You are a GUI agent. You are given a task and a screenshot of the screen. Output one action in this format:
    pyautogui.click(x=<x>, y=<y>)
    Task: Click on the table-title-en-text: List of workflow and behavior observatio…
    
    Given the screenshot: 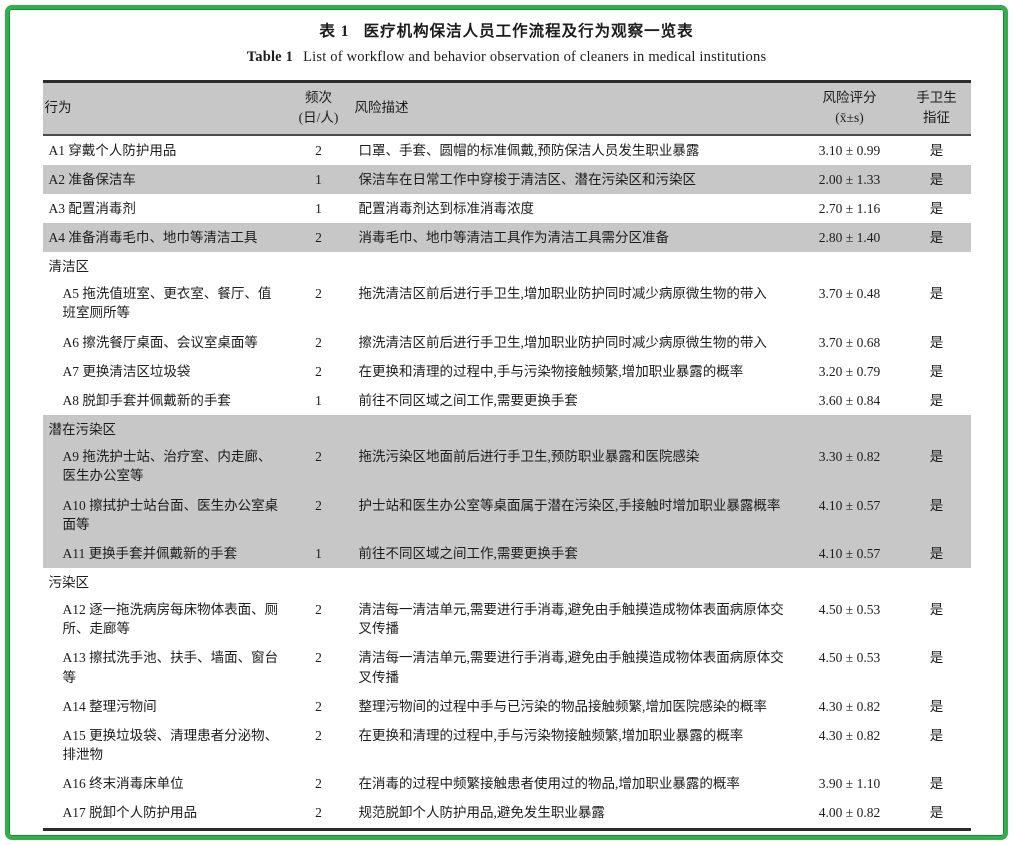 What is the action you would take?
    pyautogui.click(x=535, y=57)
    